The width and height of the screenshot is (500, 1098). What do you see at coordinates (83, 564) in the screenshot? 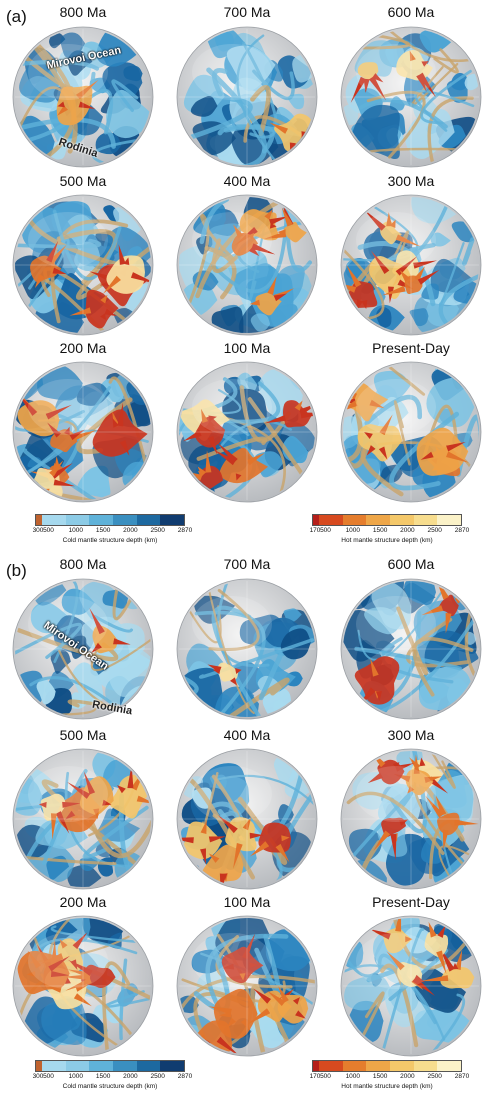
I see `frame-title-b-0: 800 Ma` at bounding box center [83, 564].